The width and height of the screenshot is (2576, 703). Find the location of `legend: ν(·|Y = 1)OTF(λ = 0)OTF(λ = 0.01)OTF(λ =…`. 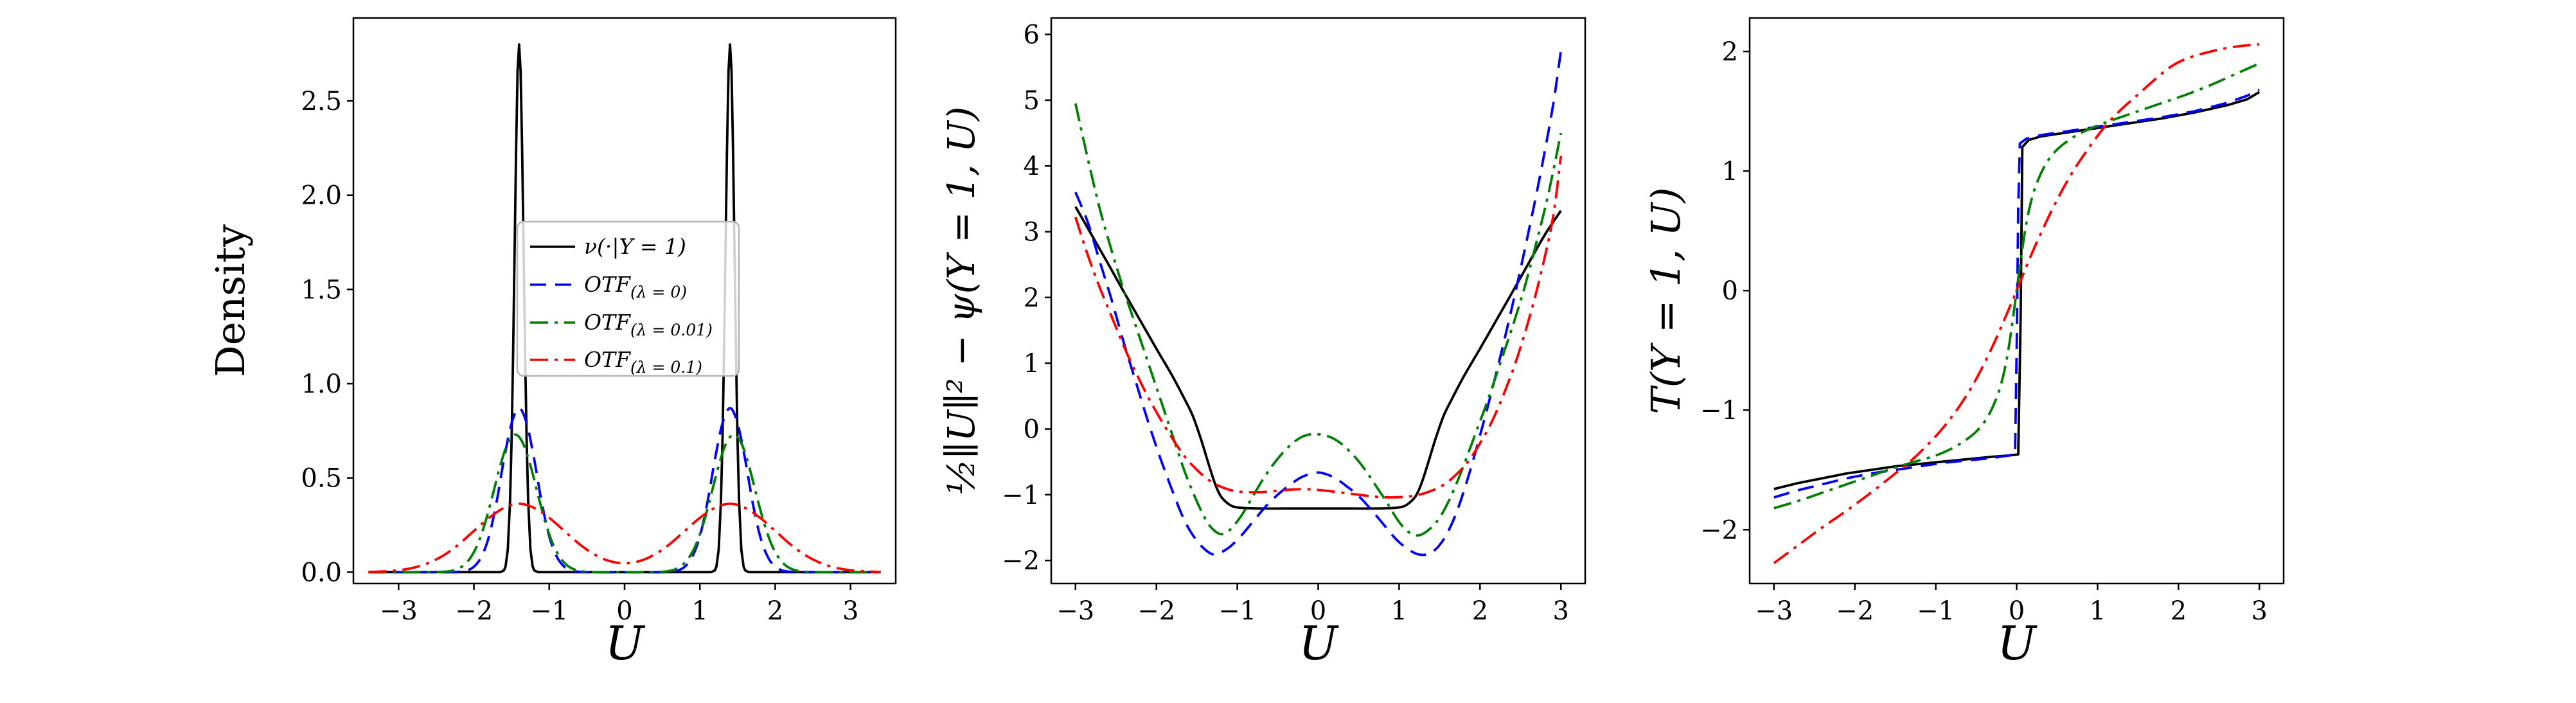

legend: ν(·|Y = 1)OTF(λ = 0)OTF(λ = 0.01)OTF(λ =… is located at coordinates (628, 298).